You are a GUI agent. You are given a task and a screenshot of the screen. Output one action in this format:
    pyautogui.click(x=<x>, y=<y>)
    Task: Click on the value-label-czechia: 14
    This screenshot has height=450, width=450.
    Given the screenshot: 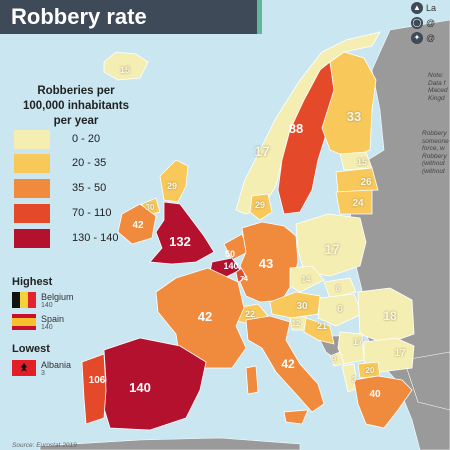 What is the action you would take?
    pyautogui.click(x=306, y=279)
    